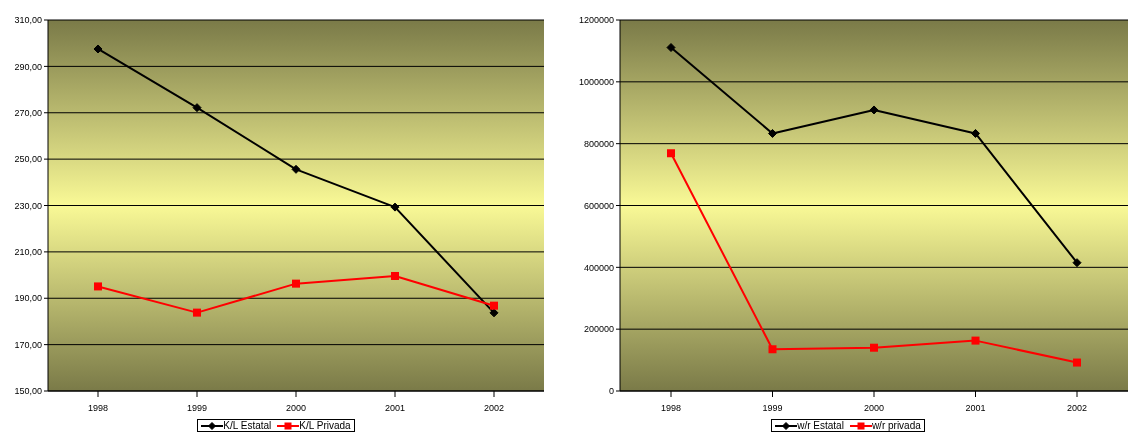 This screenshot has width=1138, height=444. Describe the element at coordinates (28, 66) in the screenshot. I see `y-tick-label: 290,00` at that location.